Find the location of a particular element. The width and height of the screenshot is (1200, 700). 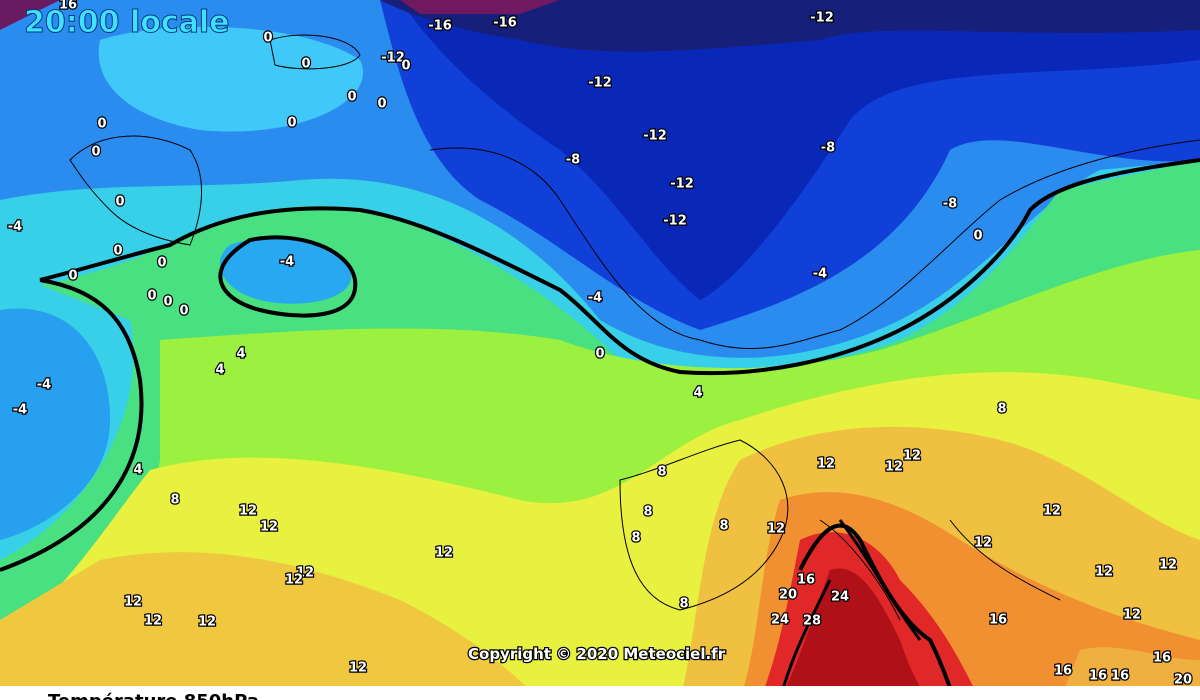

contour-label: 28 is located at coordinates (812, 621).